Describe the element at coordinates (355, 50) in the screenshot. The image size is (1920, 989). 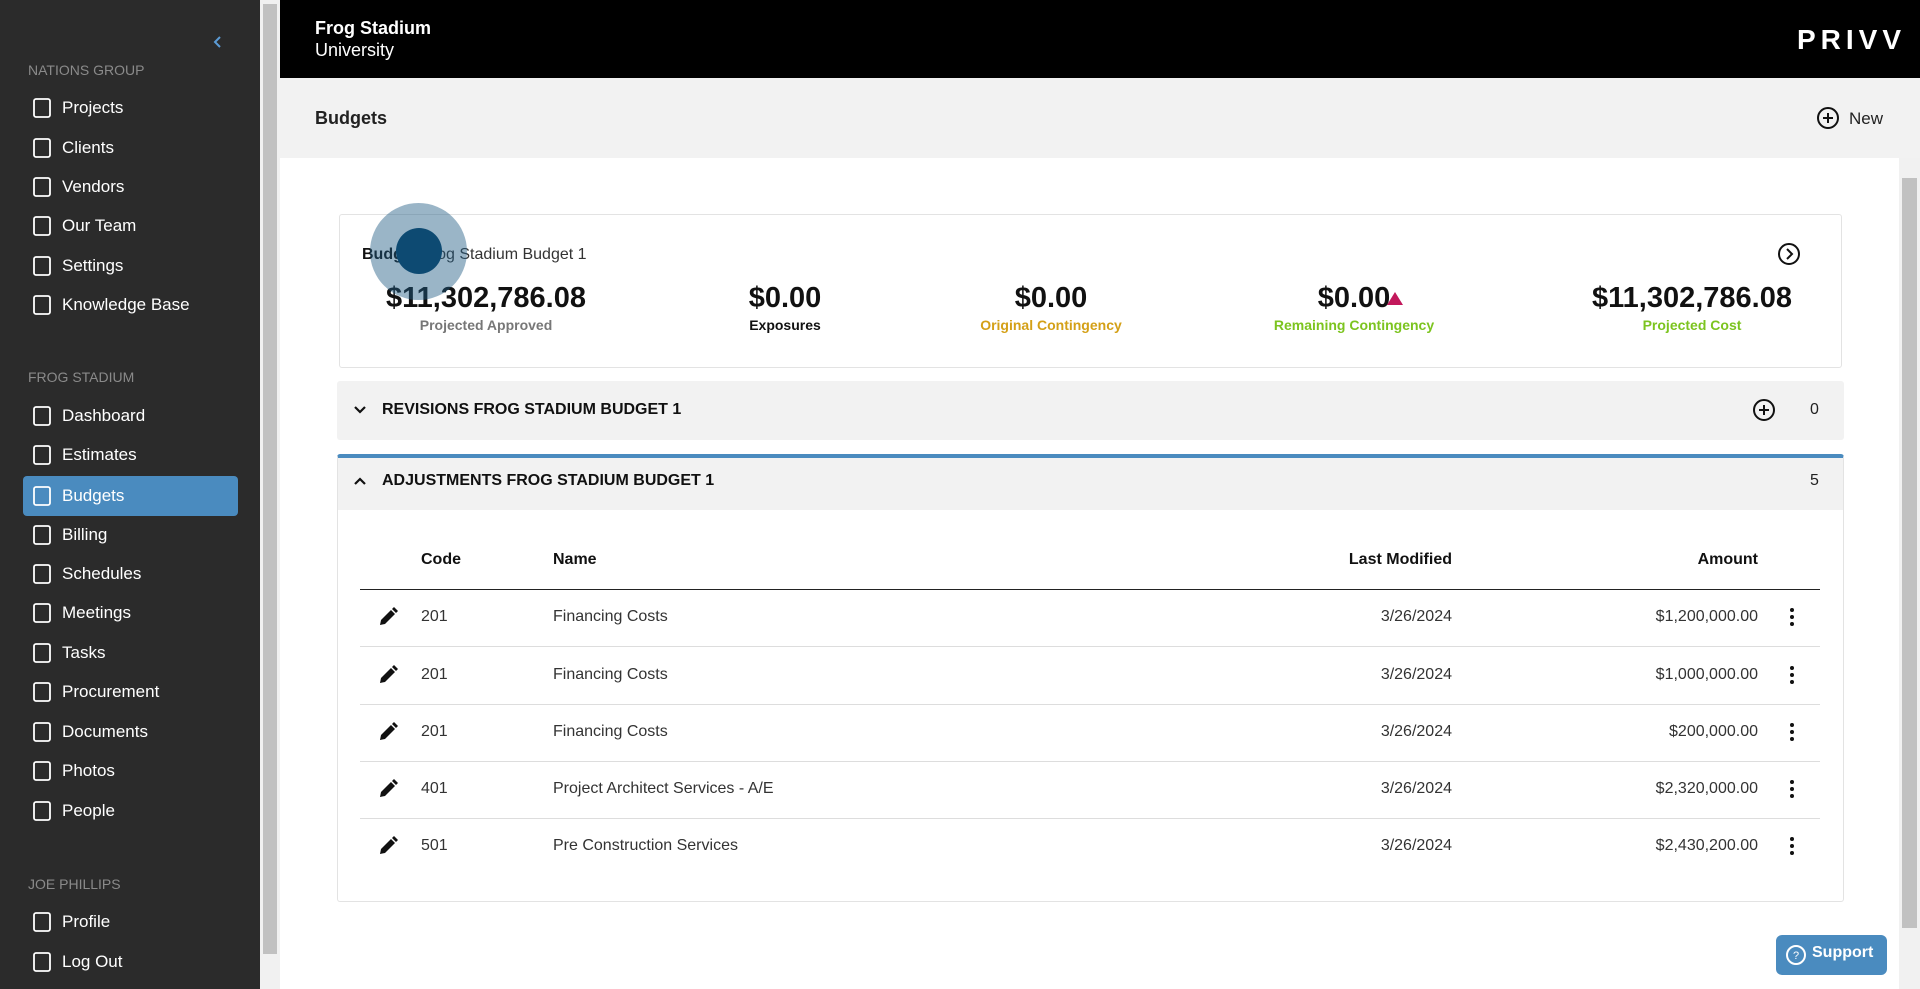
I see `header-subtitle: University` at that location.